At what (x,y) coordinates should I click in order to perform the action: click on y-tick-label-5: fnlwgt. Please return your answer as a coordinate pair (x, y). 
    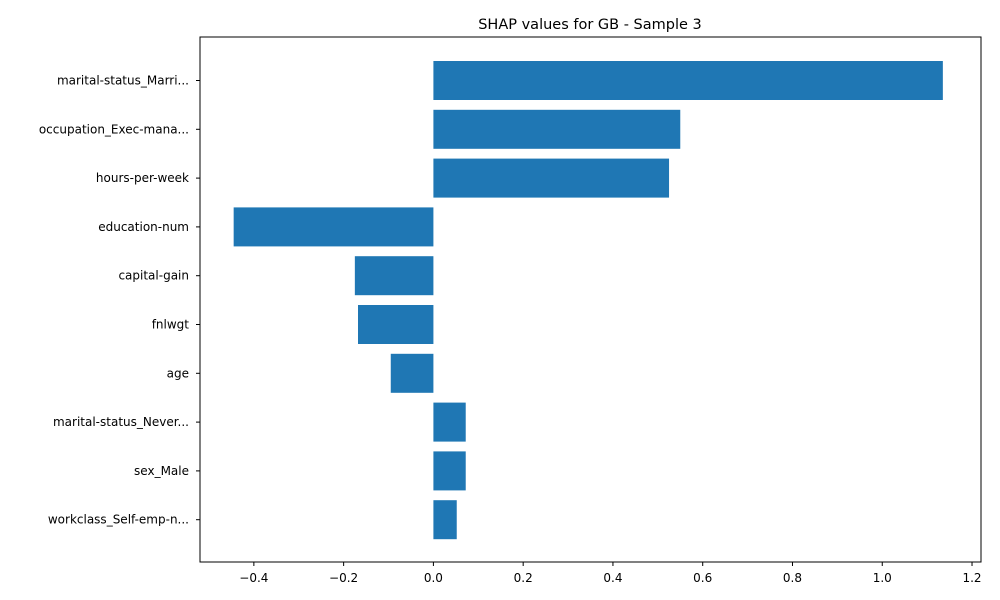
    Looking at the image, I should click on (171, 325).